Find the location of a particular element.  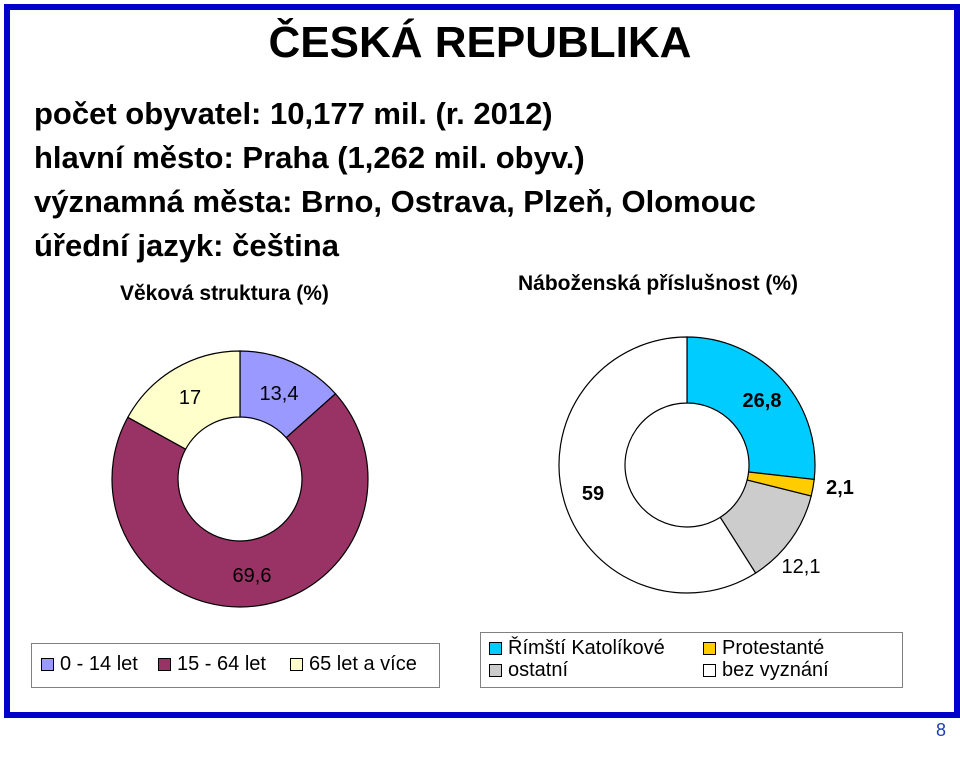

age-donut-chart: 13,4 69,6 17 is located at coordinates (240, 479).